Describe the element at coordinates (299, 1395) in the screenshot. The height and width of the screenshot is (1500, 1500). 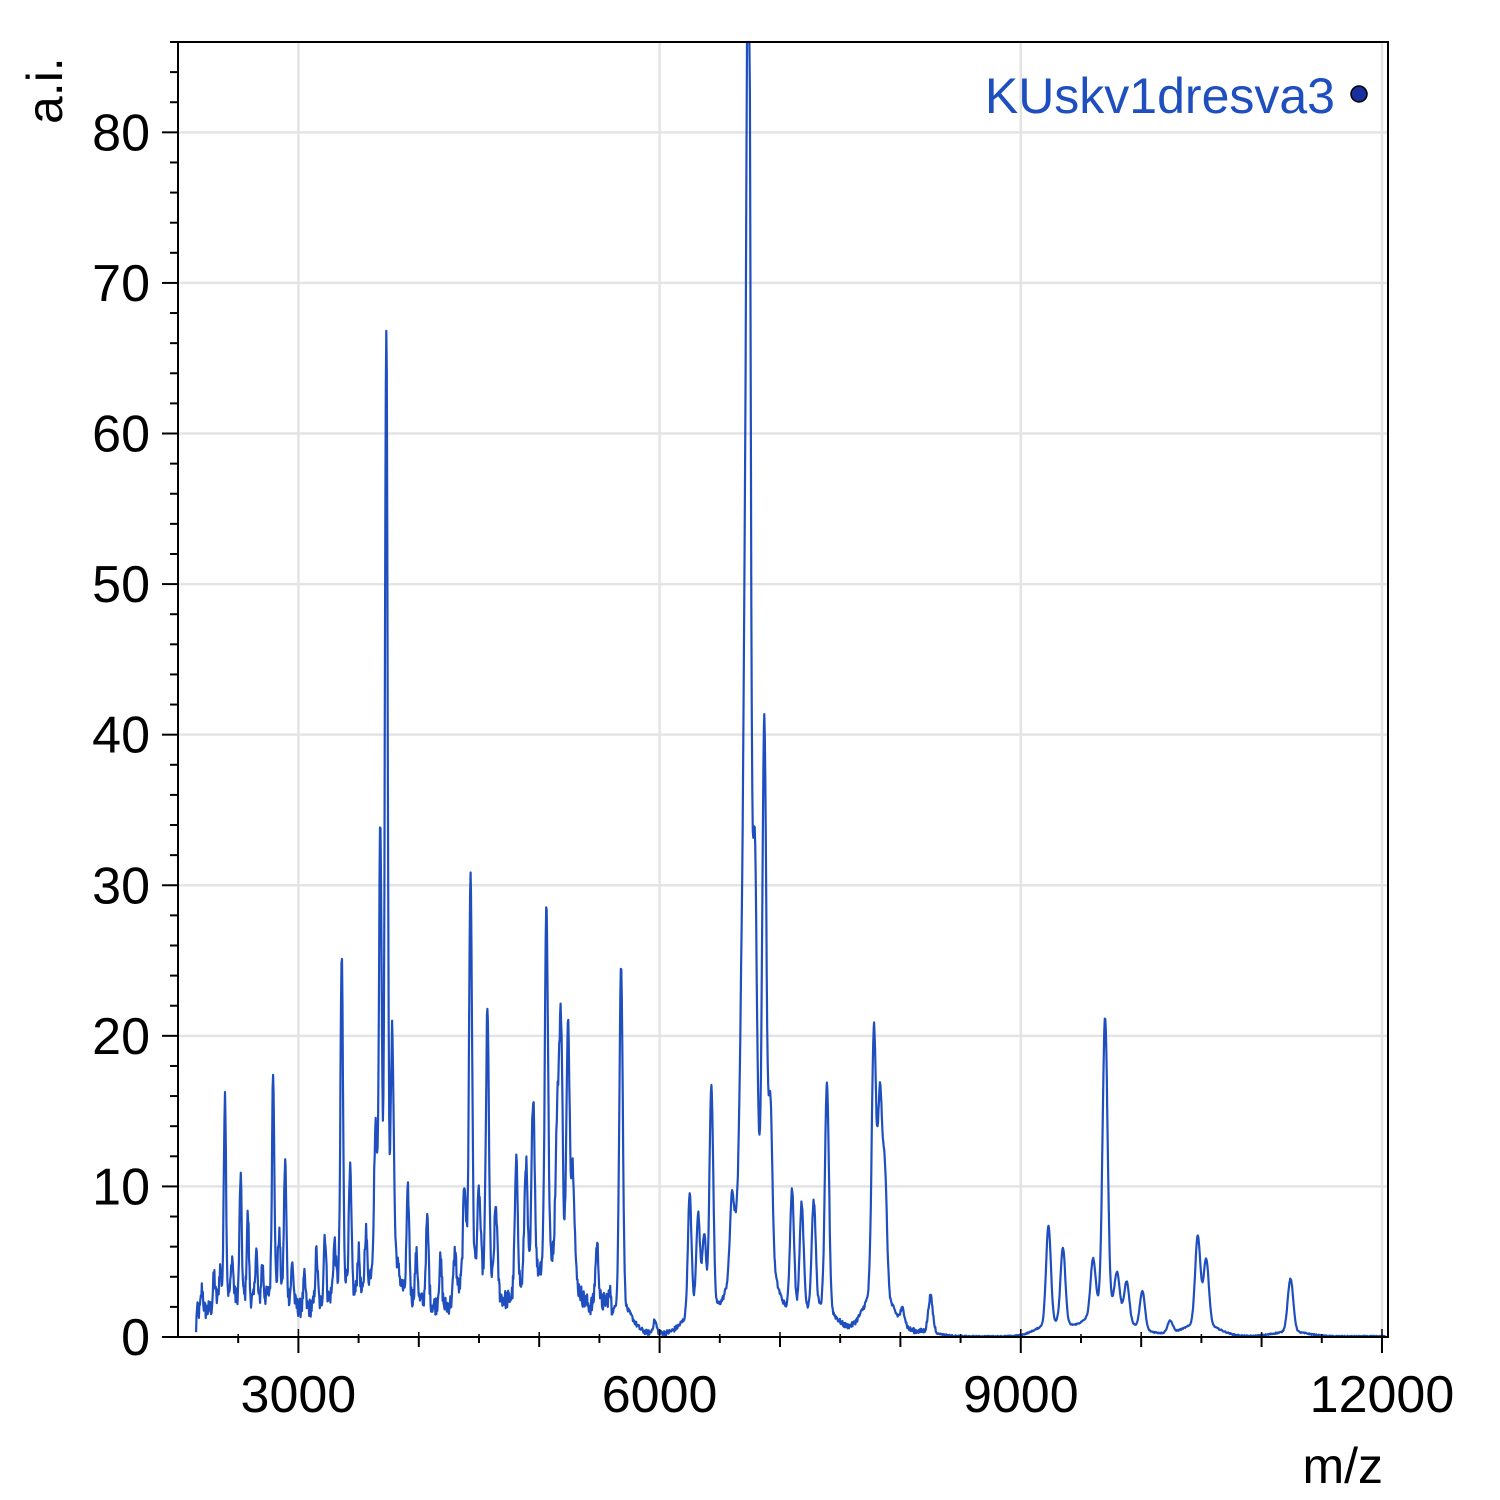
I see `x-tick-label: 3000` at that location.